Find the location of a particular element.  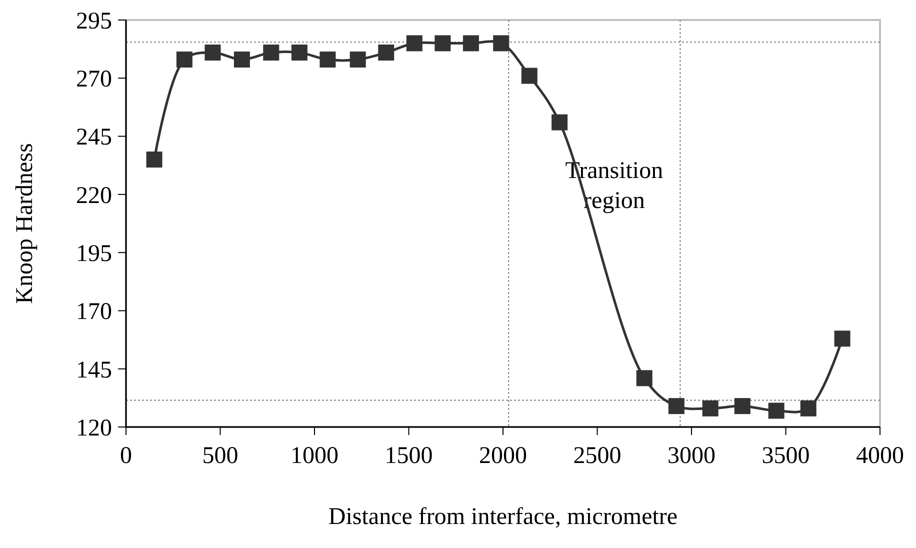

y-tick-label: 195 is located at coordinates (94, 253).